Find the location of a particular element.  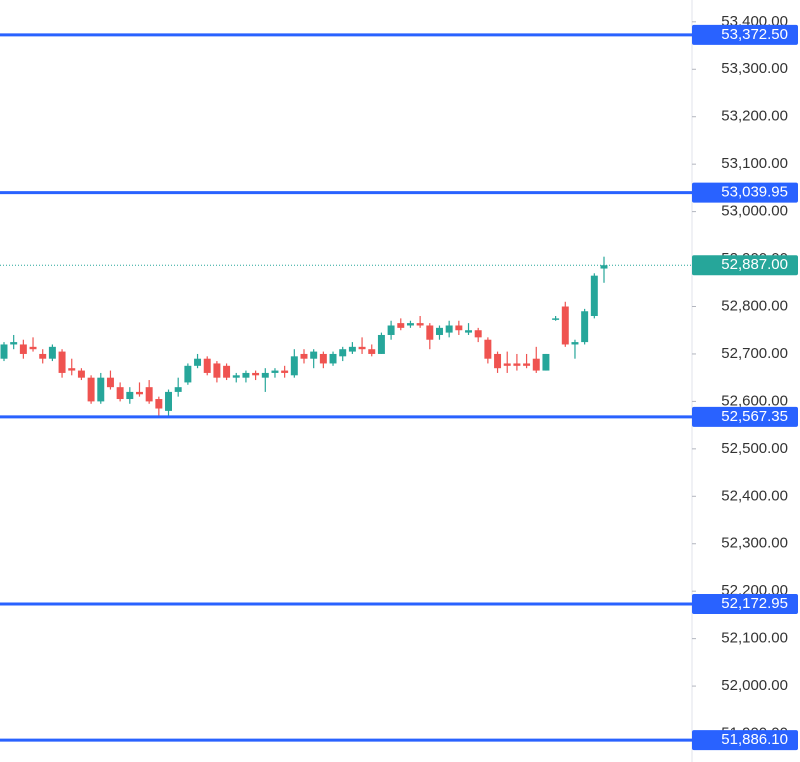

y-tick-label: 53,200.00 is located at coordinates (754, 116).